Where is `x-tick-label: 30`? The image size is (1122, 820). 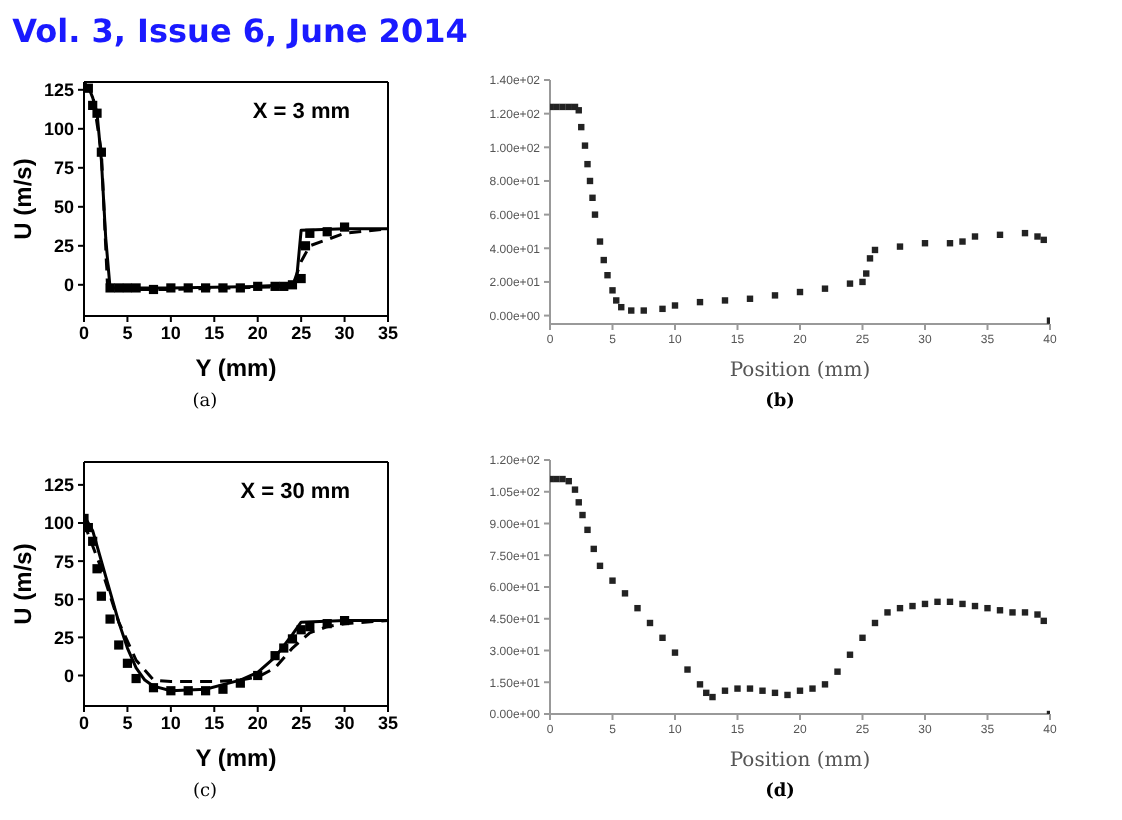 x-tick-label: 30 is located at coordinates (344, 332).